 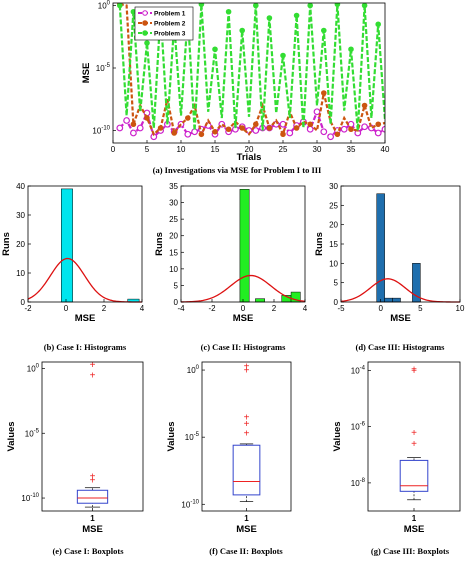 What do you see at coordinates (85, 347) in the screenshot?
I see `caption-b: (b) Case I: Histograms` at bounding box center [85, 347].